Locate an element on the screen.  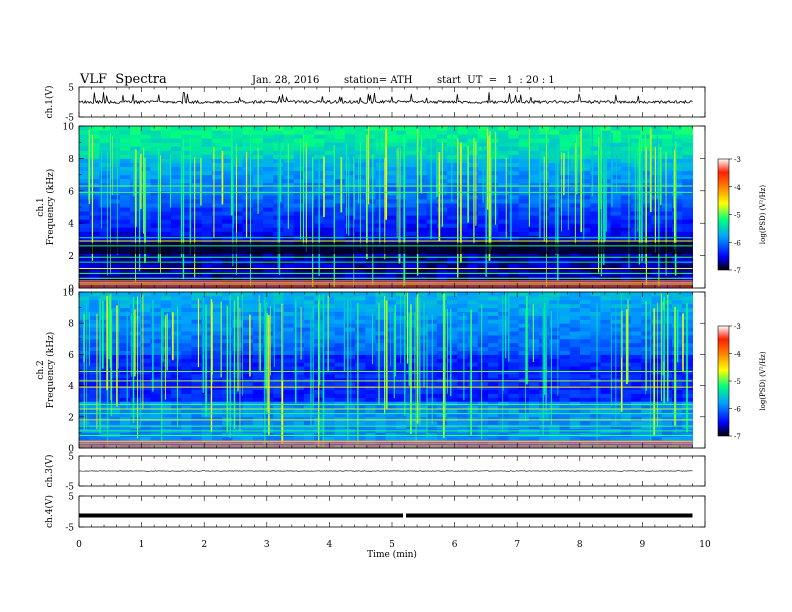
dark-band is located at coordinates (386, 248).